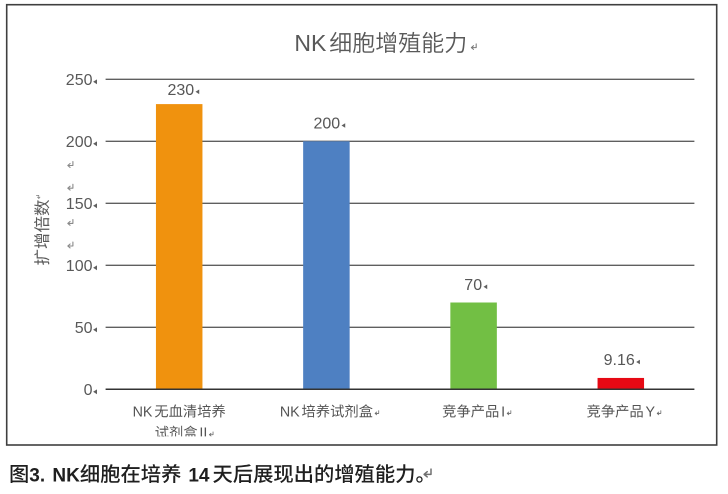 The image size is (728, 494). Describe the element at coordinates (203, 434) in the screenshot. I see `svg-text: II` at that location.